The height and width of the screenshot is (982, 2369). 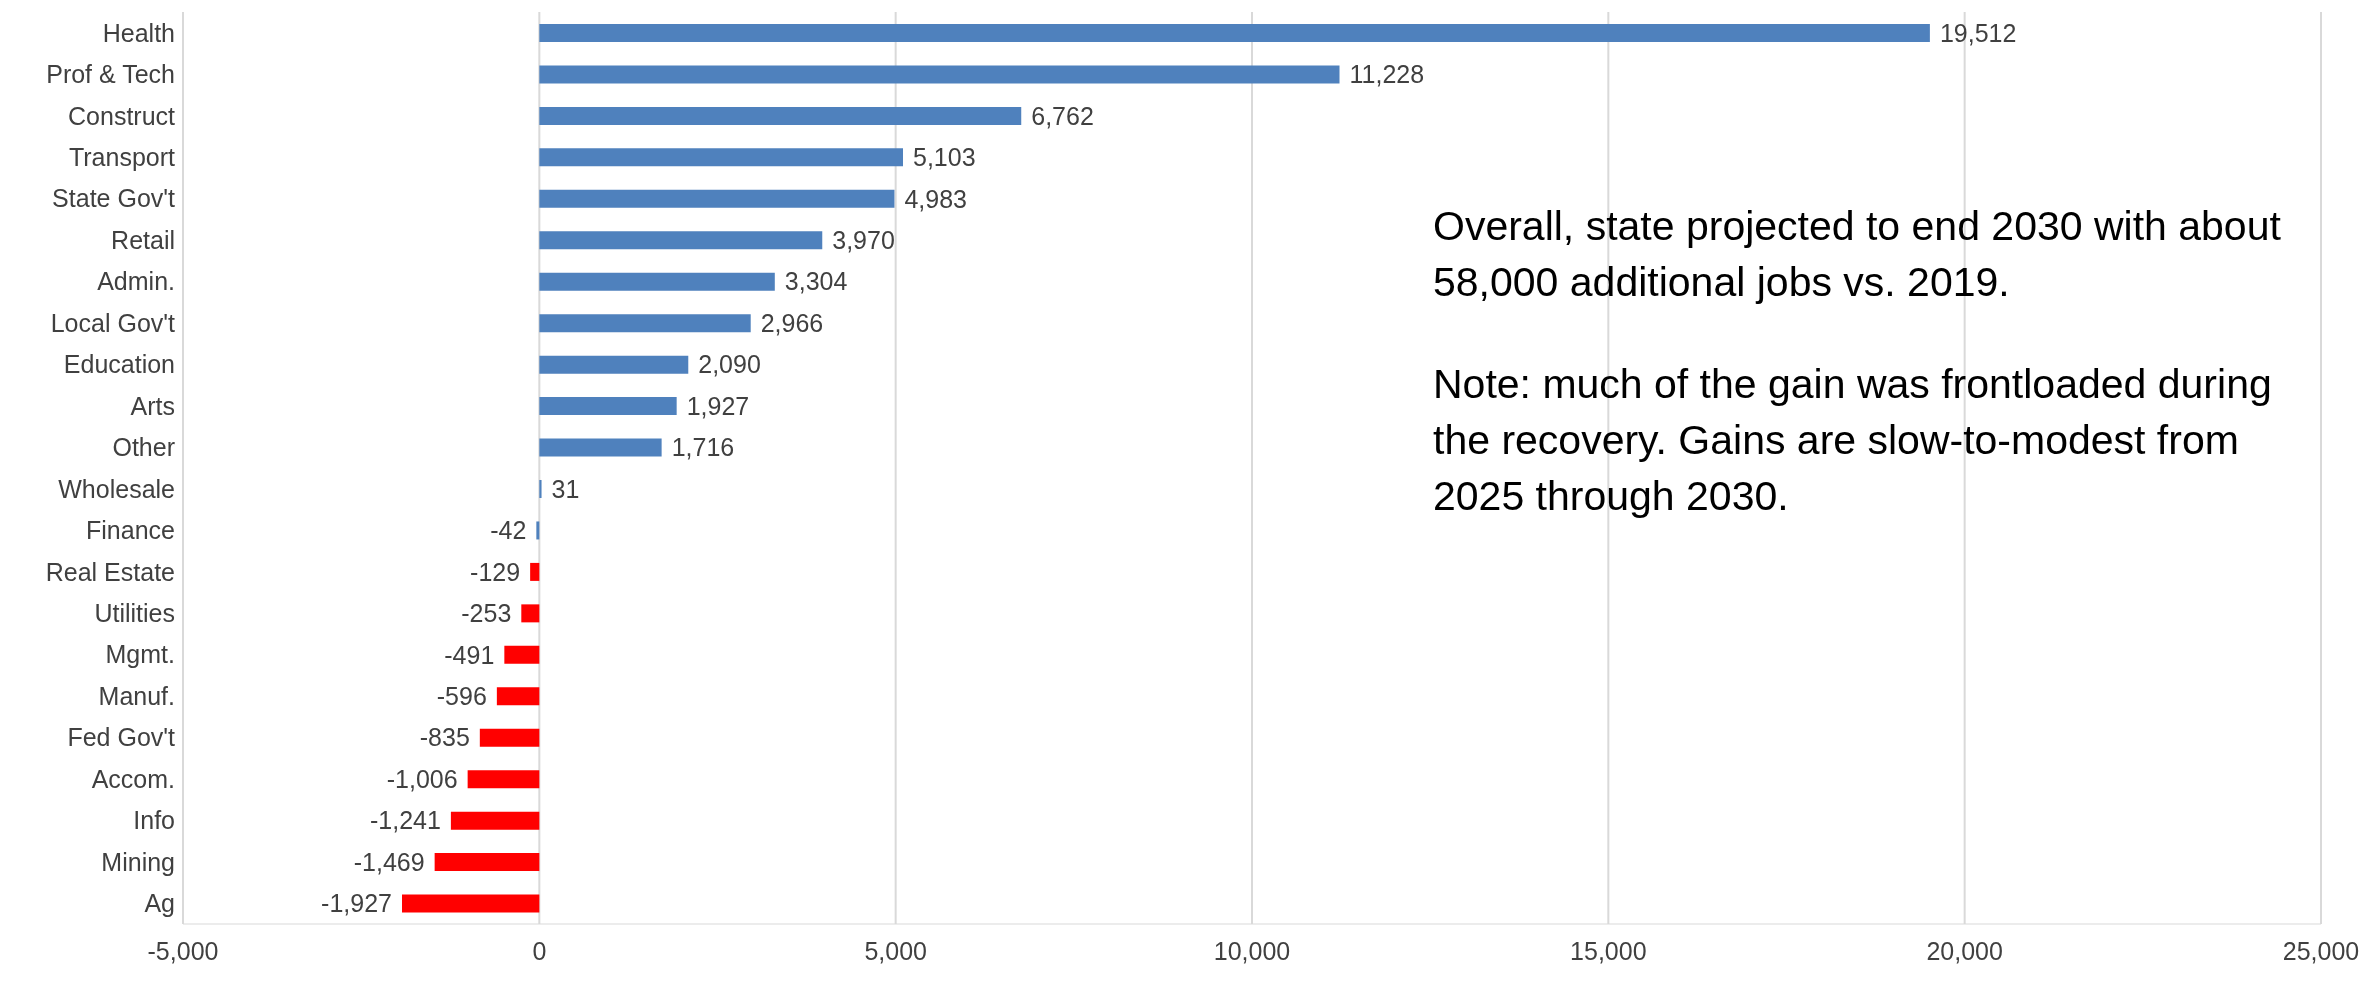 What do you see at coordinates (1978, 32) in the screenshot?
I see `data-label: 19,512` at bounding box center [1978, 32].